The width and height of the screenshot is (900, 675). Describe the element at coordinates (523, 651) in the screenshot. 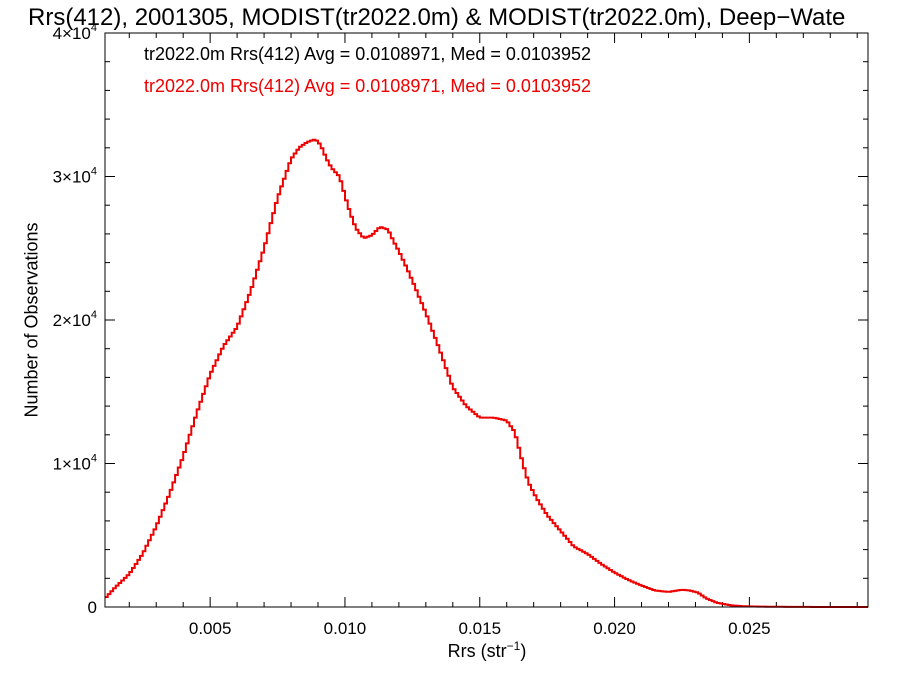

I see `x-axis-label-end: )` at that location.